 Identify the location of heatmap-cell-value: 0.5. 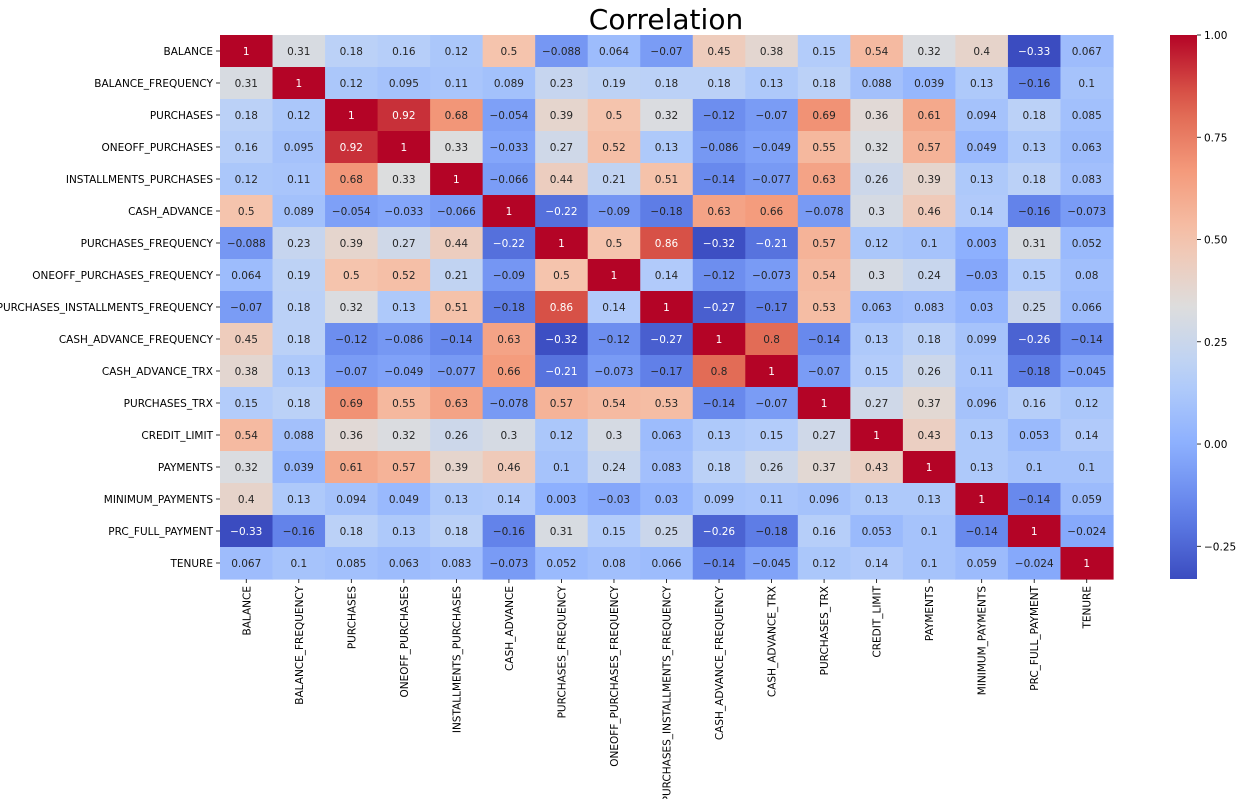
(246, 212).